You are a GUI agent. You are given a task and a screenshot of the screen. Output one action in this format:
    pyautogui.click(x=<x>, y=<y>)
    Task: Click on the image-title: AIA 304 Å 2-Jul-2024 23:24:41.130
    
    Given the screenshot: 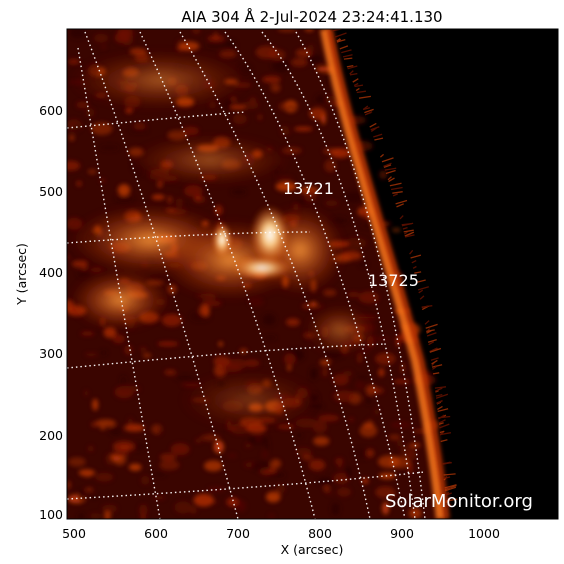 What is the action you would take?
    pyautogui.click(x=311, y=16)
    